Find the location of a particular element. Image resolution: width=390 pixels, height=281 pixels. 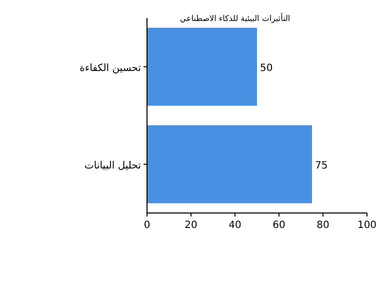

x-tick-label: 20 is located at coordinates (191, 225).